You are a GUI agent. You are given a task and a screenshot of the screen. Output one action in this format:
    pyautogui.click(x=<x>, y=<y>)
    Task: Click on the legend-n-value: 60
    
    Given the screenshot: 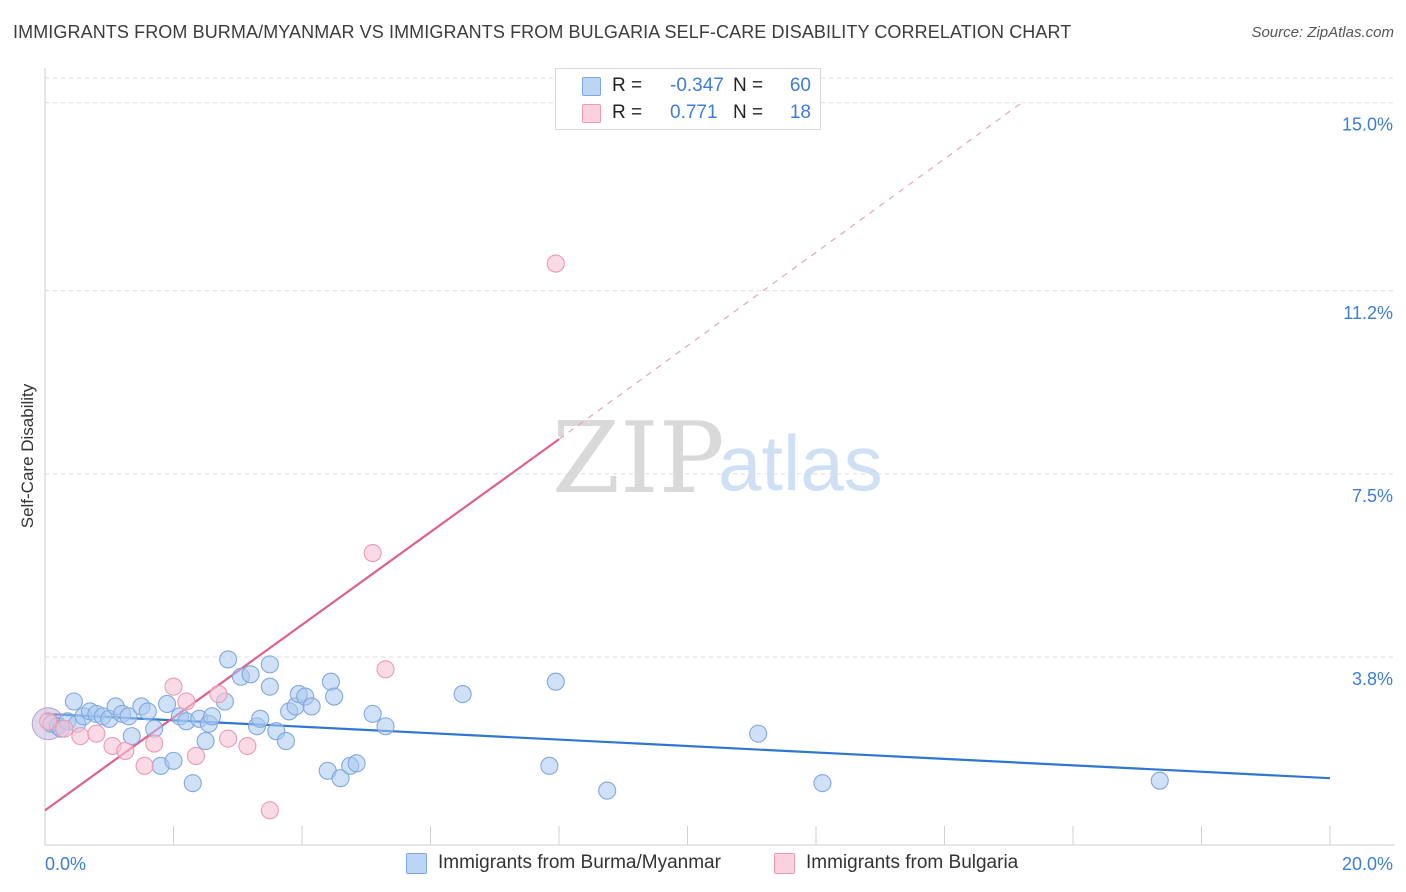 What is the action you would take?
    pyautogui.click(x=800, y=85)
    